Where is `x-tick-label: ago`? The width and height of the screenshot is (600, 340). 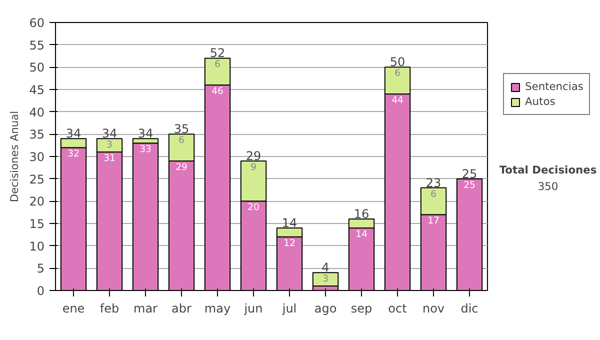 x-tick-label: ago is located at coordinates (325, 309).